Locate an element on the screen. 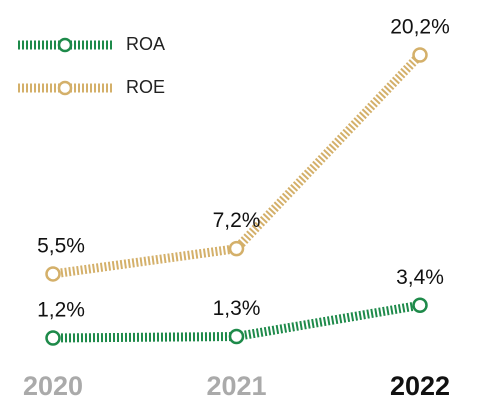 The height and width of the screenshot is (405, 478). series-line is located at coordinates (236, 321).